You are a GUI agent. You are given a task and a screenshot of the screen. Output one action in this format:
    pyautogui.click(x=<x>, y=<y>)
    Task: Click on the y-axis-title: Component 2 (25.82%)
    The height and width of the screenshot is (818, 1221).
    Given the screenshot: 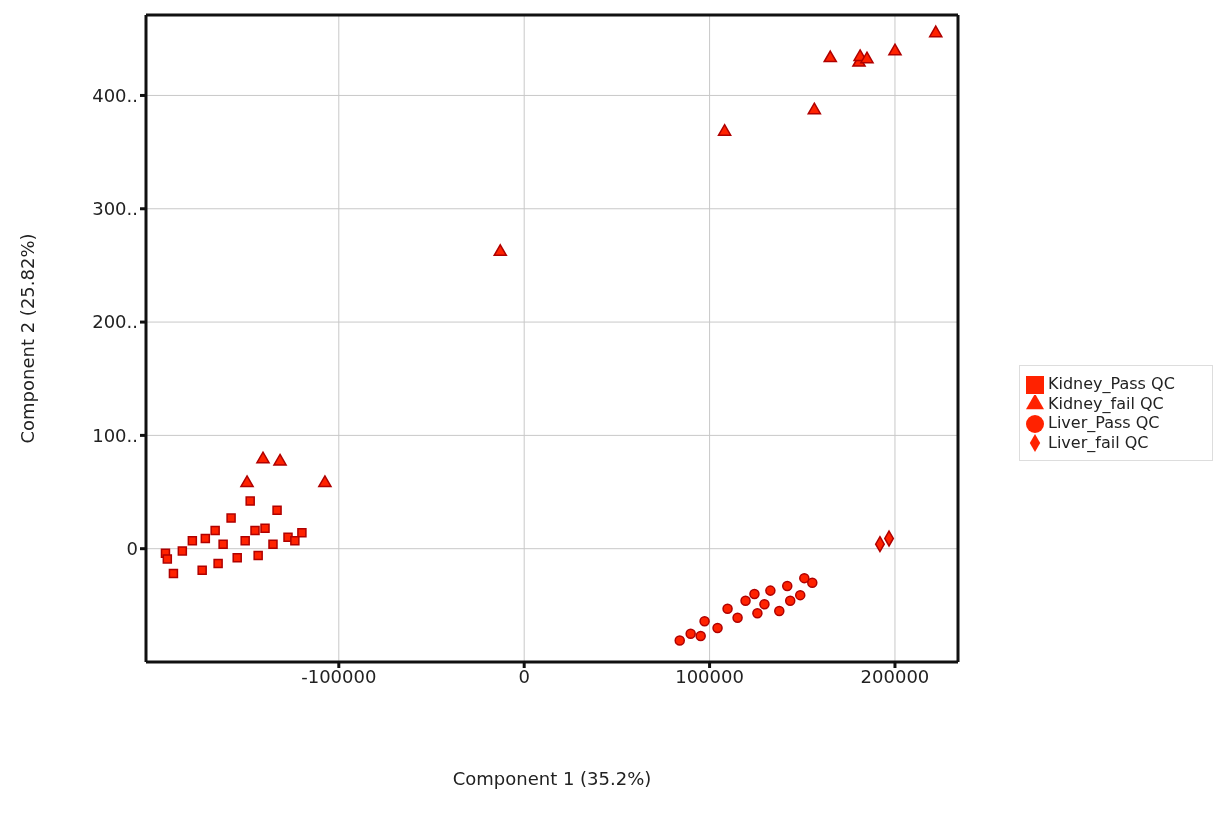 What is the action you would take?
    pyautogui.click(x=28, y=338)
    